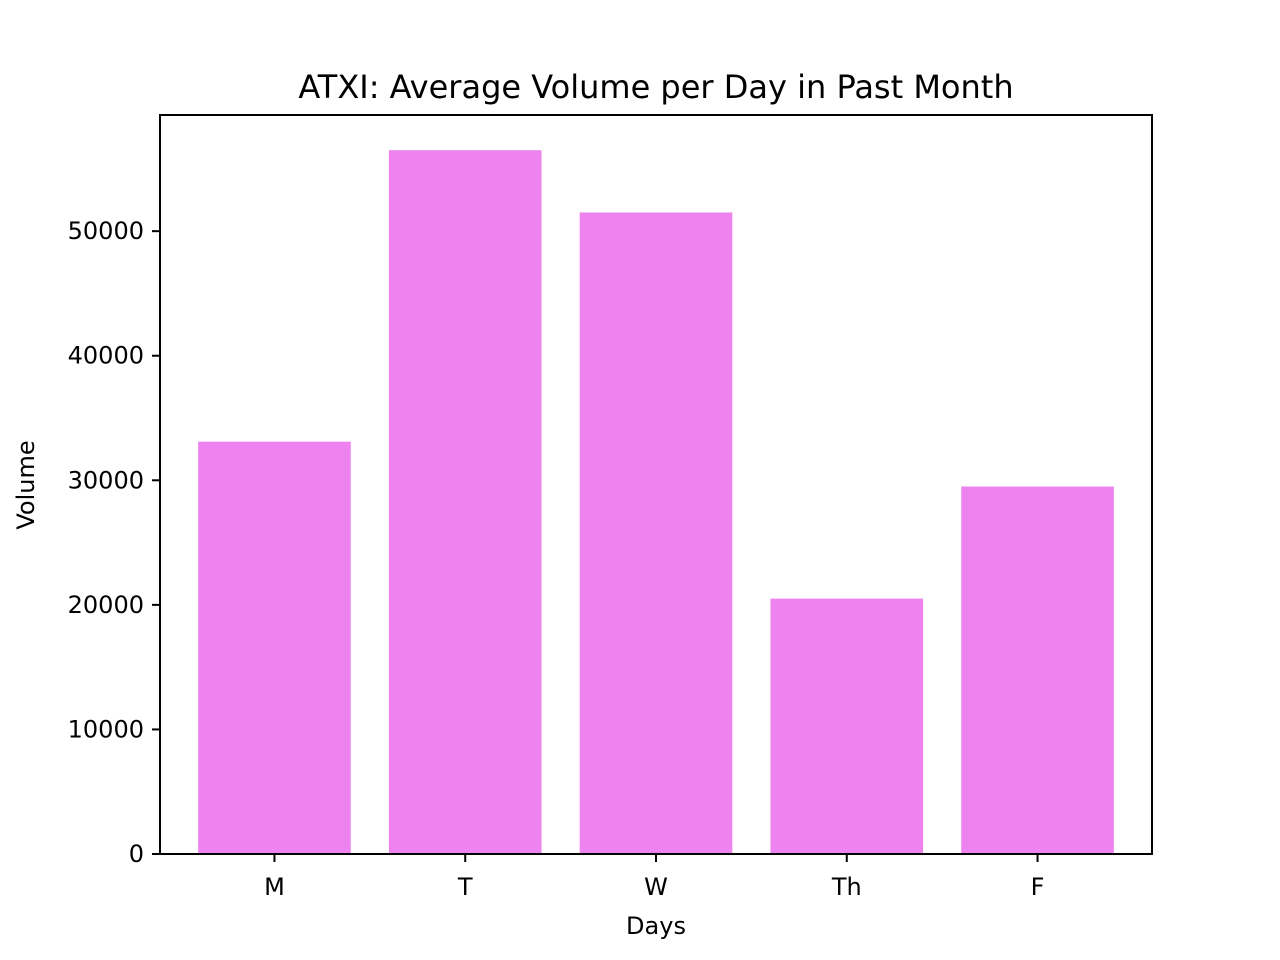 This screenshot has height=960, width=1280. What do you see at coordinates (106, 356) in the screenshot?
I see `y-tick-label: 40000` at bounding box center [106, 356].